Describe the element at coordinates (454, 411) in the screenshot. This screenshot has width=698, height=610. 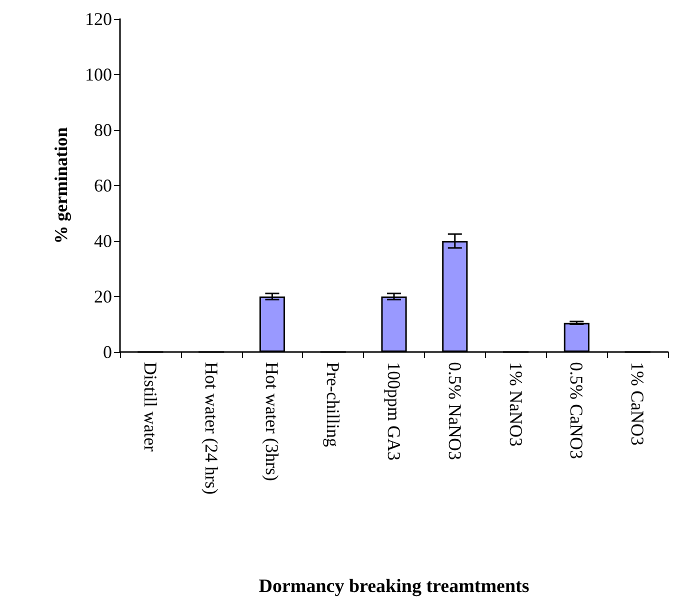
I see `x-tick-label: 0.5% NaNO3` at that location.